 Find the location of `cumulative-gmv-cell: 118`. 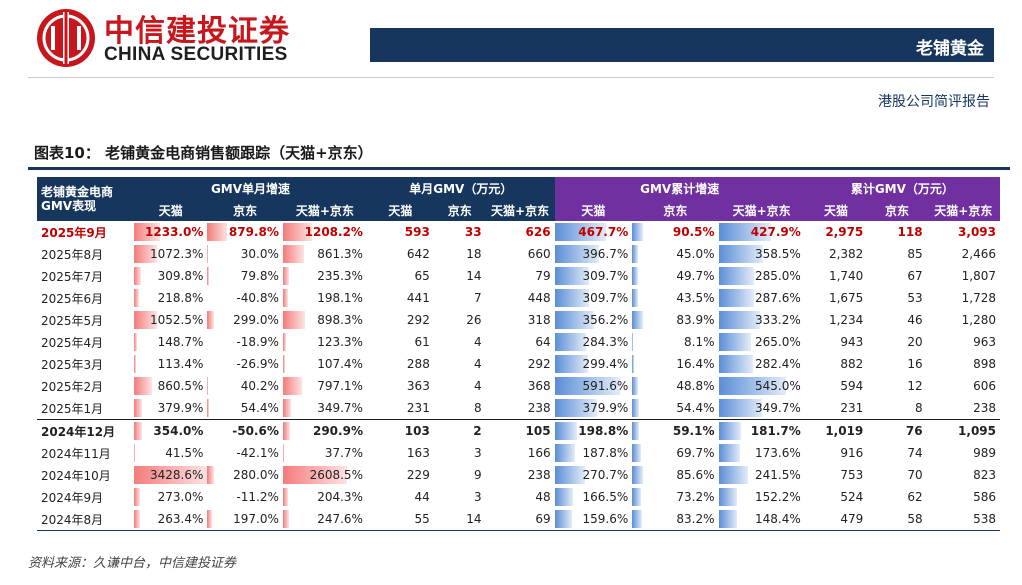

cumulative-gmv-cell: 118 is located at coordinates (910, 232).